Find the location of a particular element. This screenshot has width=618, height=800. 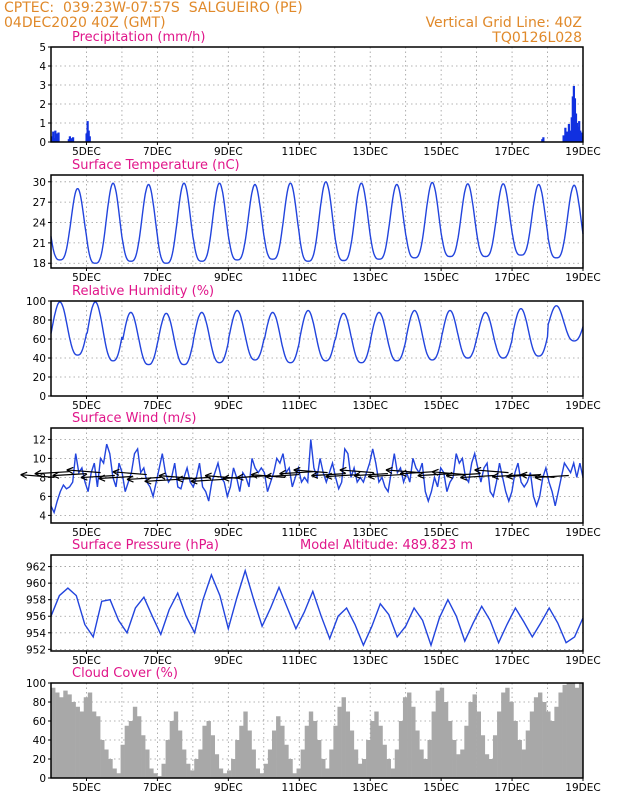

station-title: CPTEC: 039:23W-07:57S SALGUEIRO (PE) is located at coordinates (153, 8).